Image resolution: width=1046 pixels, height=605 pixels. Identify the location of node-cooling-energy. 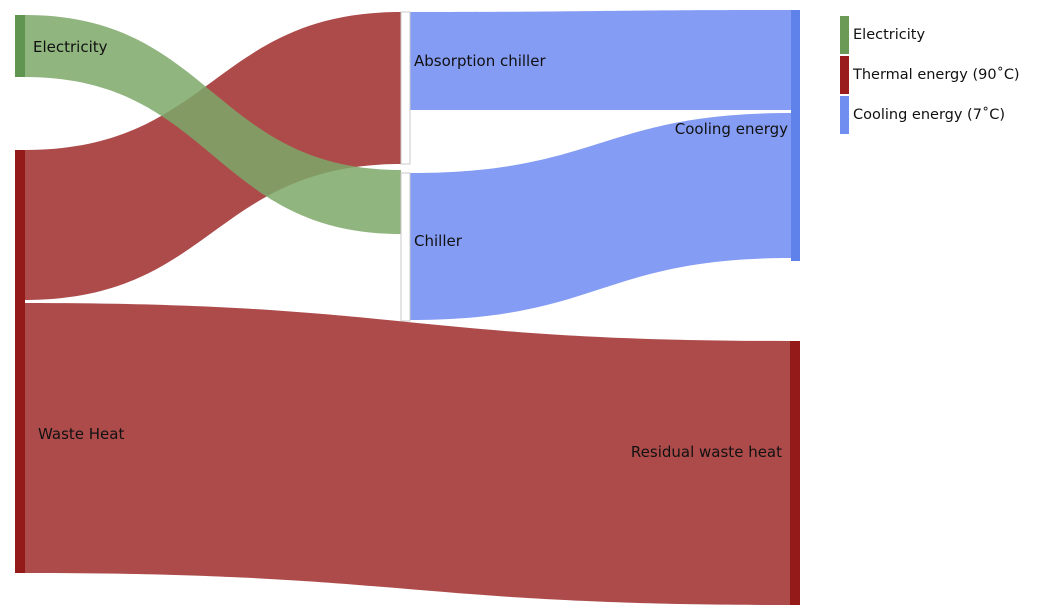
(795, 135).